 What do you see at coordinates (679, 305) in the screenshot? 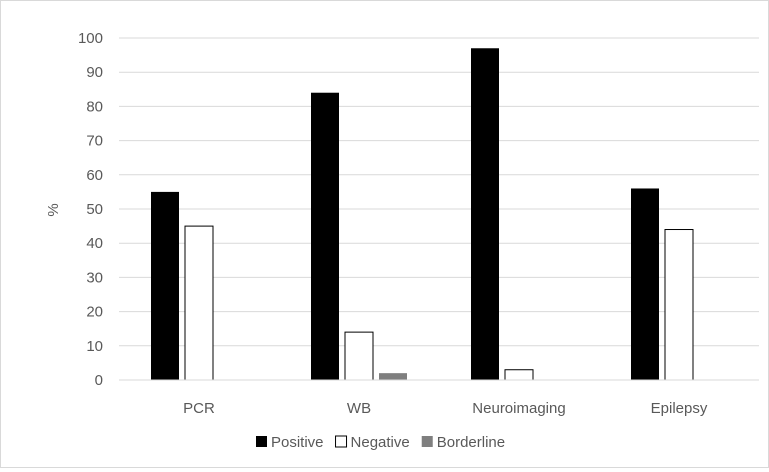
I see `bar-negative-epilepsy` at bounding box center [679, 305].